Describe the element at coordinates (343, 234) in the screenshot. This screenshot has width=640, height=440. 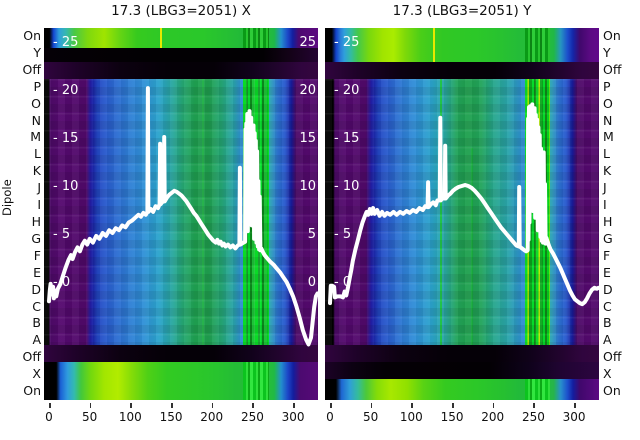
I see `inner-scale-label-left: - 5` at that location.